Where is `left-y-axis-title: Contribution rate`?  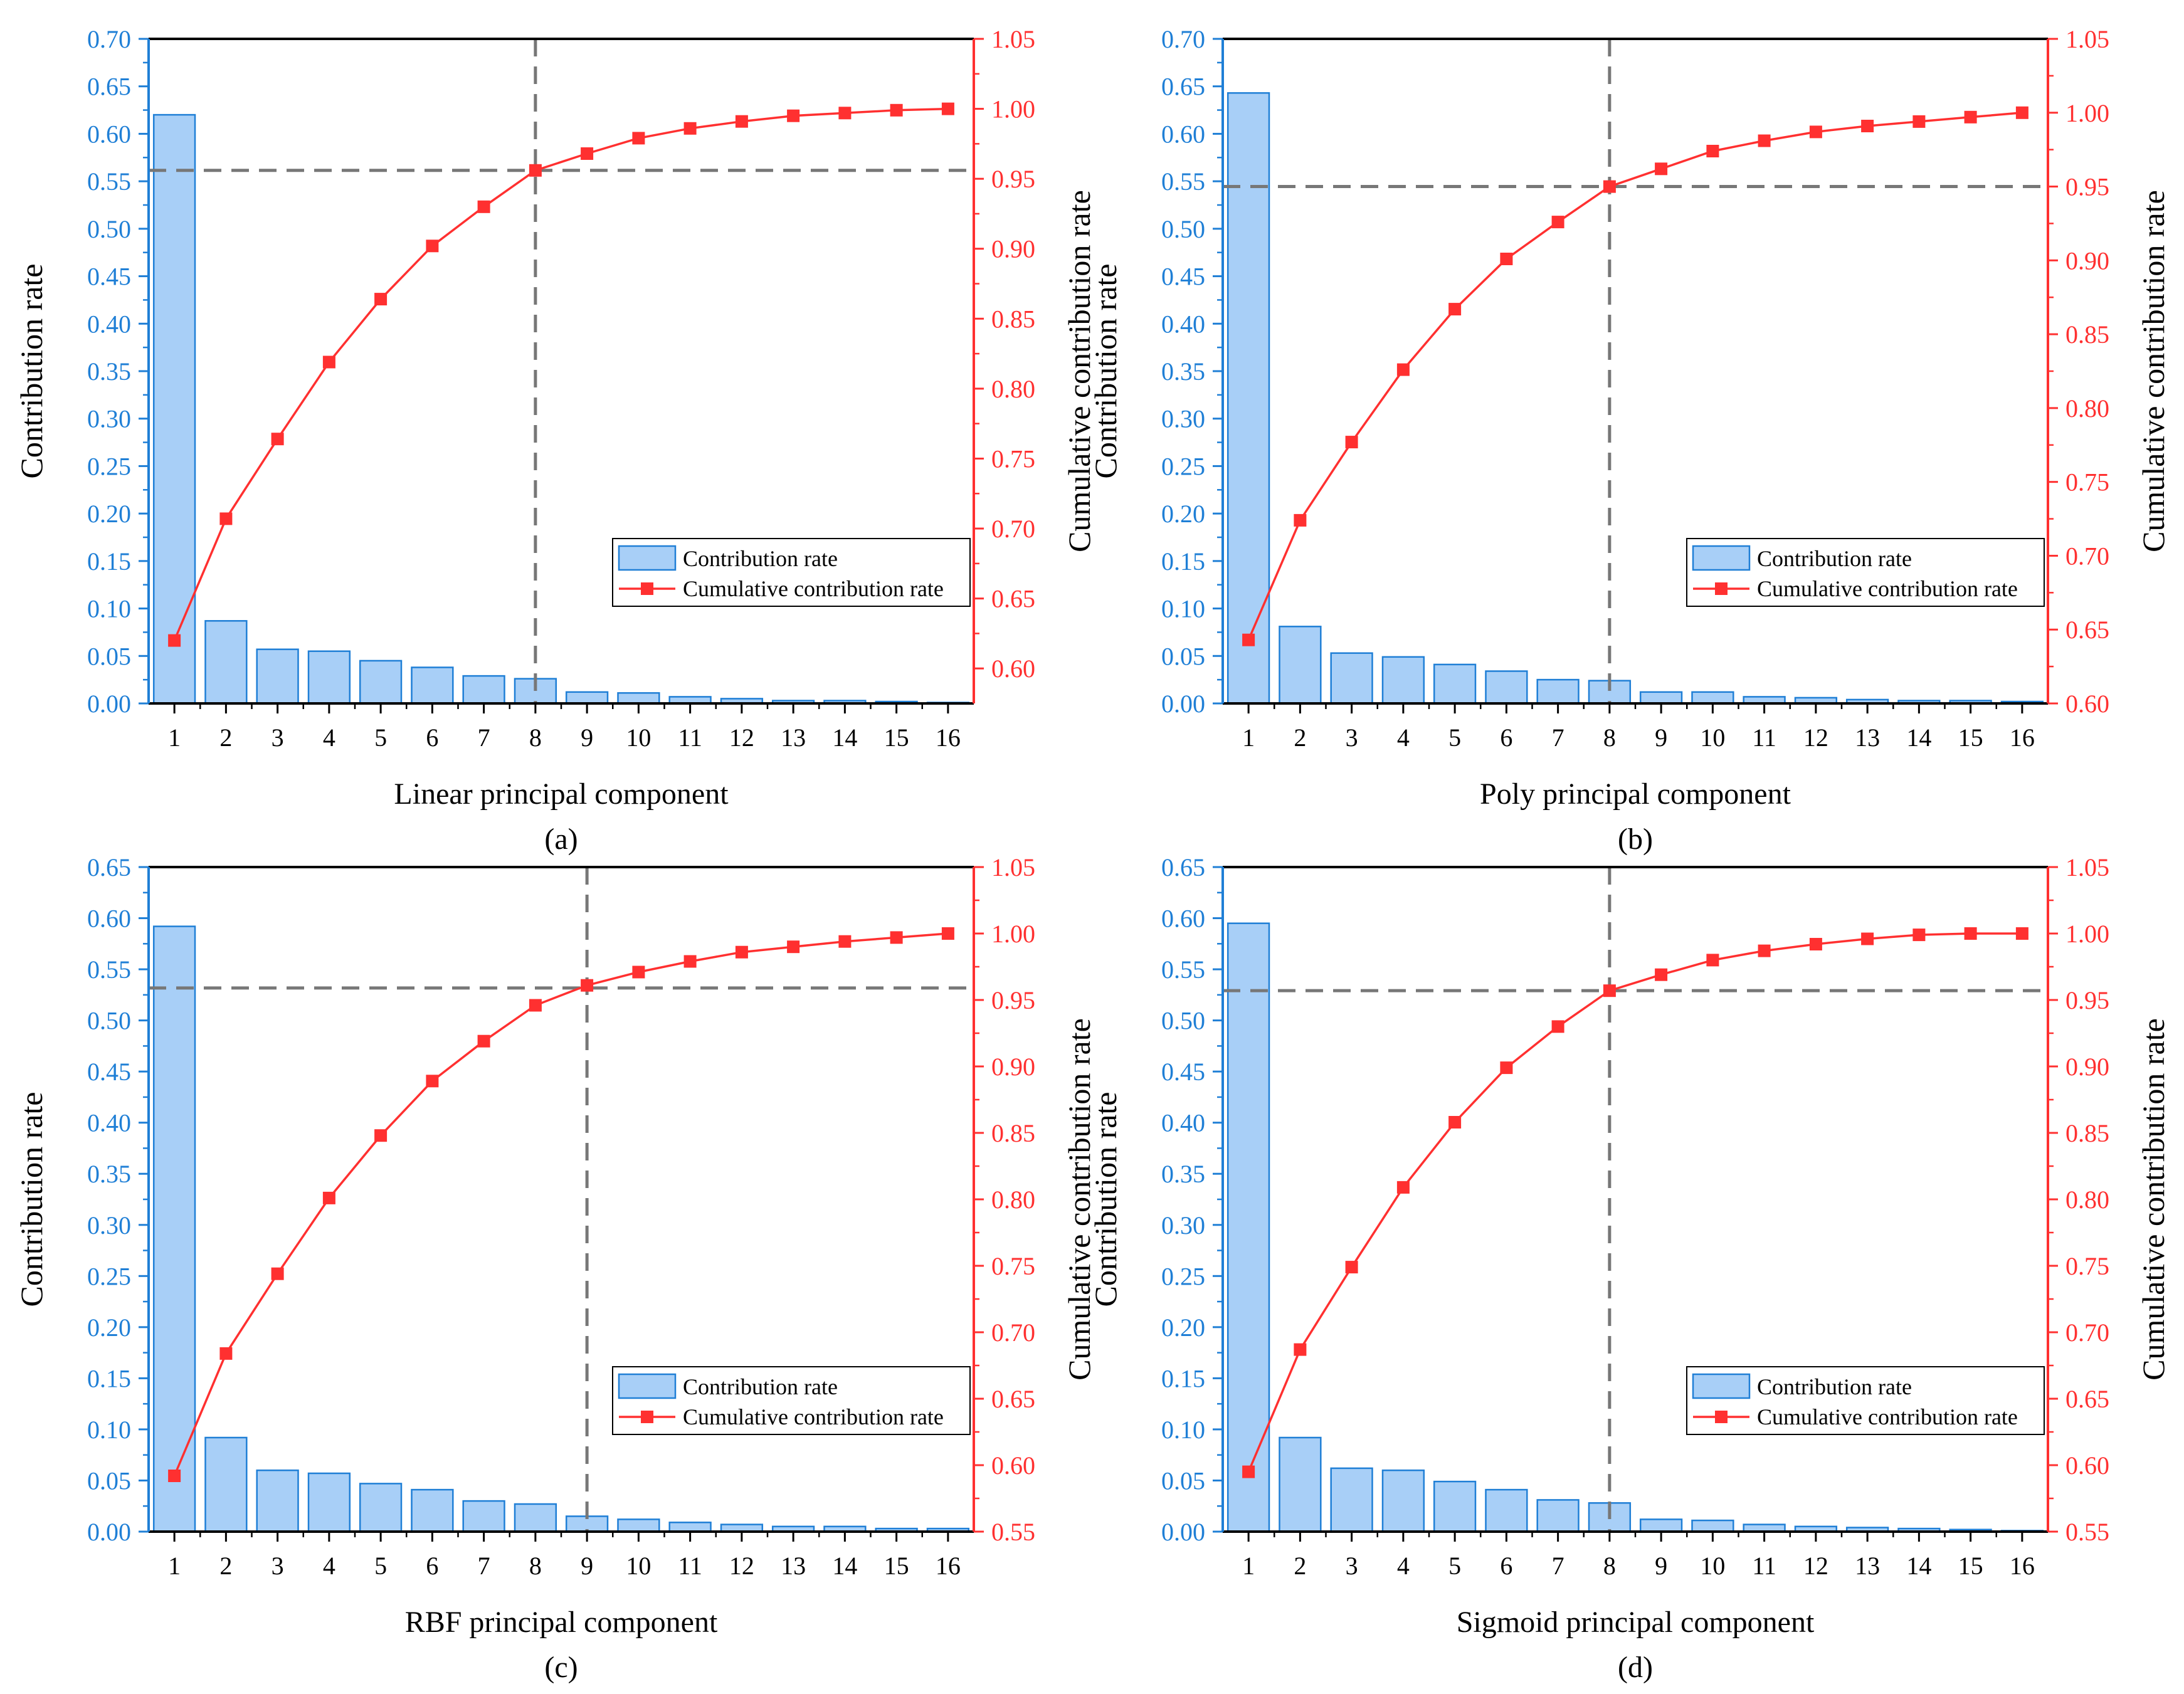 left-y-axis-title: Contribution rate is located at coordinates (32, 1199).